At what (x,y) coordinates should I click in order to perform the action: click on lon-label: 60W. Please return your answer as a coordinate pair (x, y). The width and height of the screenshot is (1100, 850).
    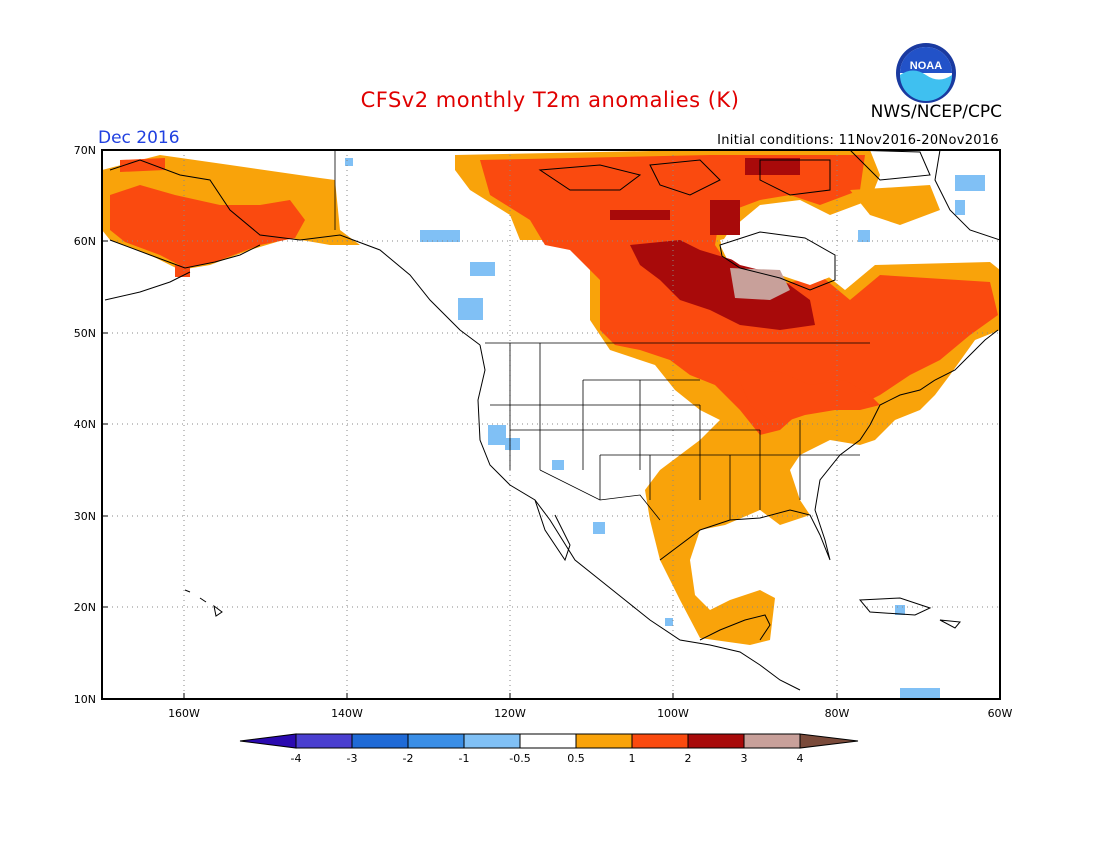
    Looking at the image, I should click on (1000, 713).